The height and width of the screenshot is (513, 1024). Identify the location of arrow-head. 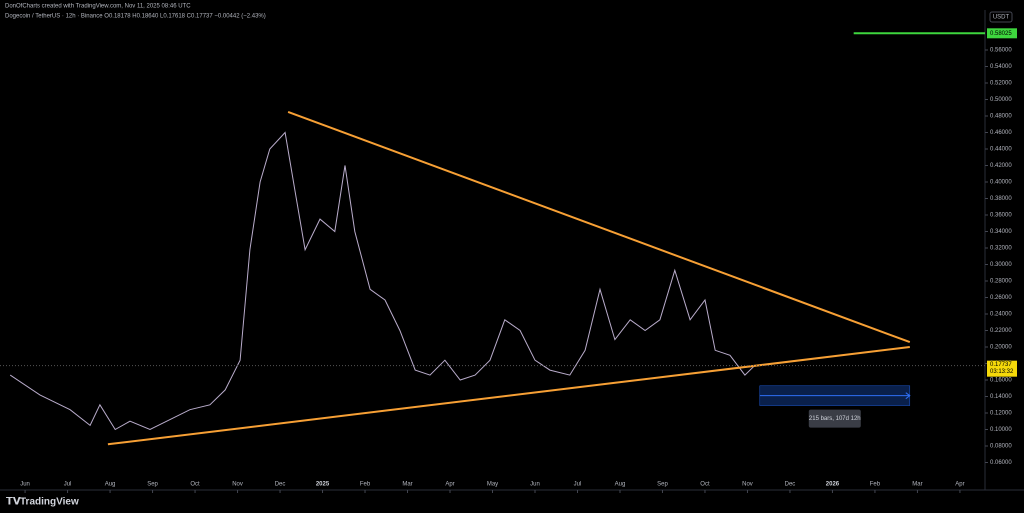
(908, 396).